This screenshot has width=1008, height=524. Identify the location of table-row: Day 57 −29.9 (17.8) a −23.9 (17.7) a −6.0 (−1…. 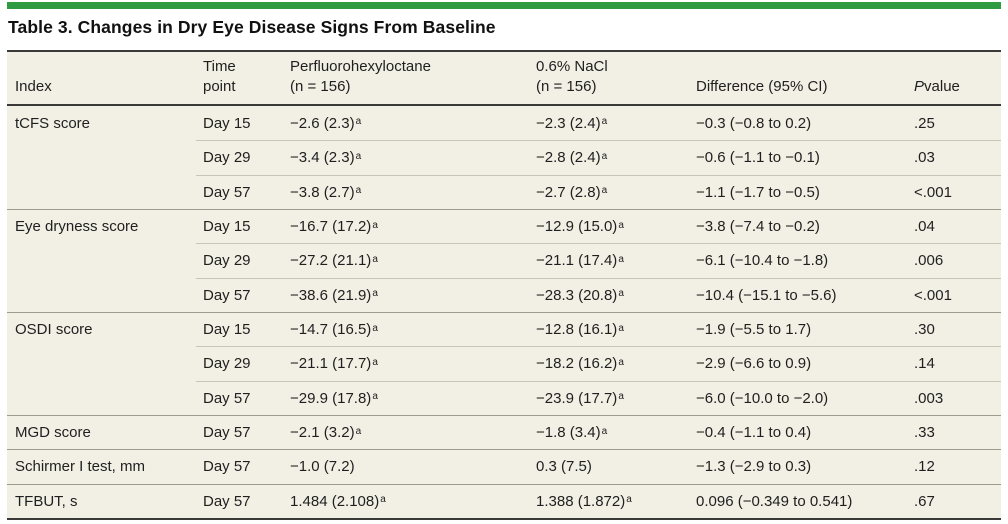
(504, 397).